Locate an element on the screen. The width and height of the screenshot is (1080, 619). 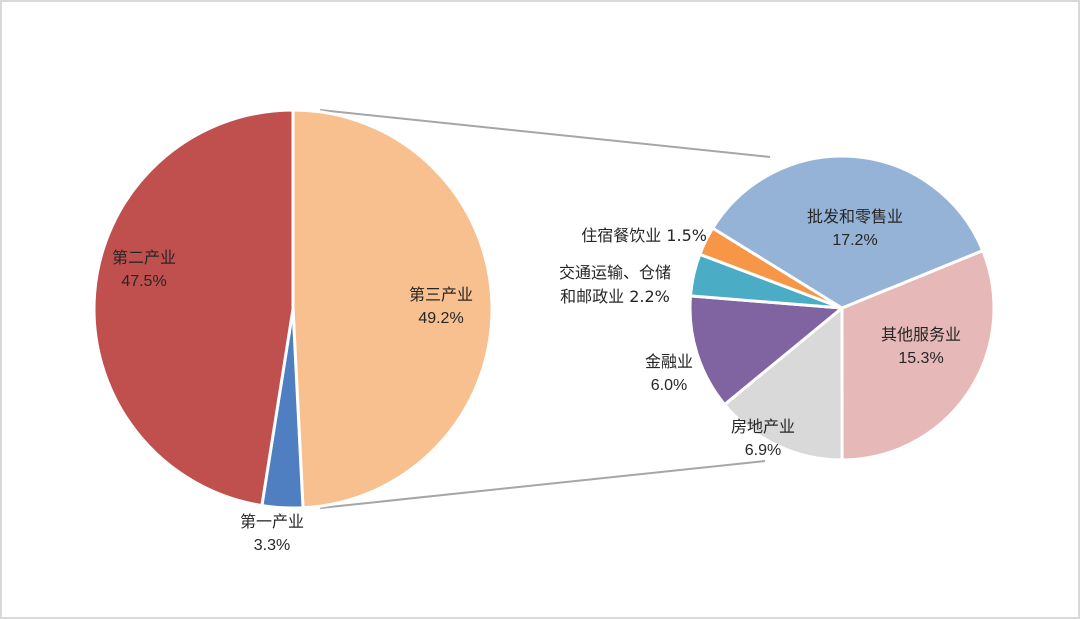
data-label: 第二产业 is located at coordinates (144, 257).